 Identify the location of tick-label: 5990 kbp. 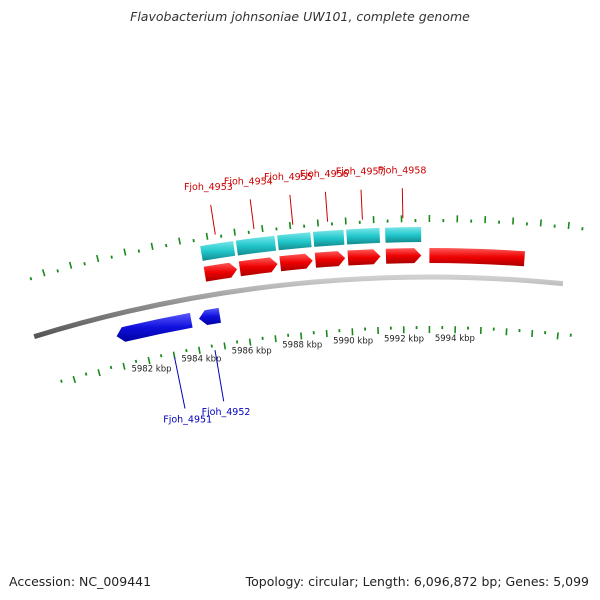
(353, 341).